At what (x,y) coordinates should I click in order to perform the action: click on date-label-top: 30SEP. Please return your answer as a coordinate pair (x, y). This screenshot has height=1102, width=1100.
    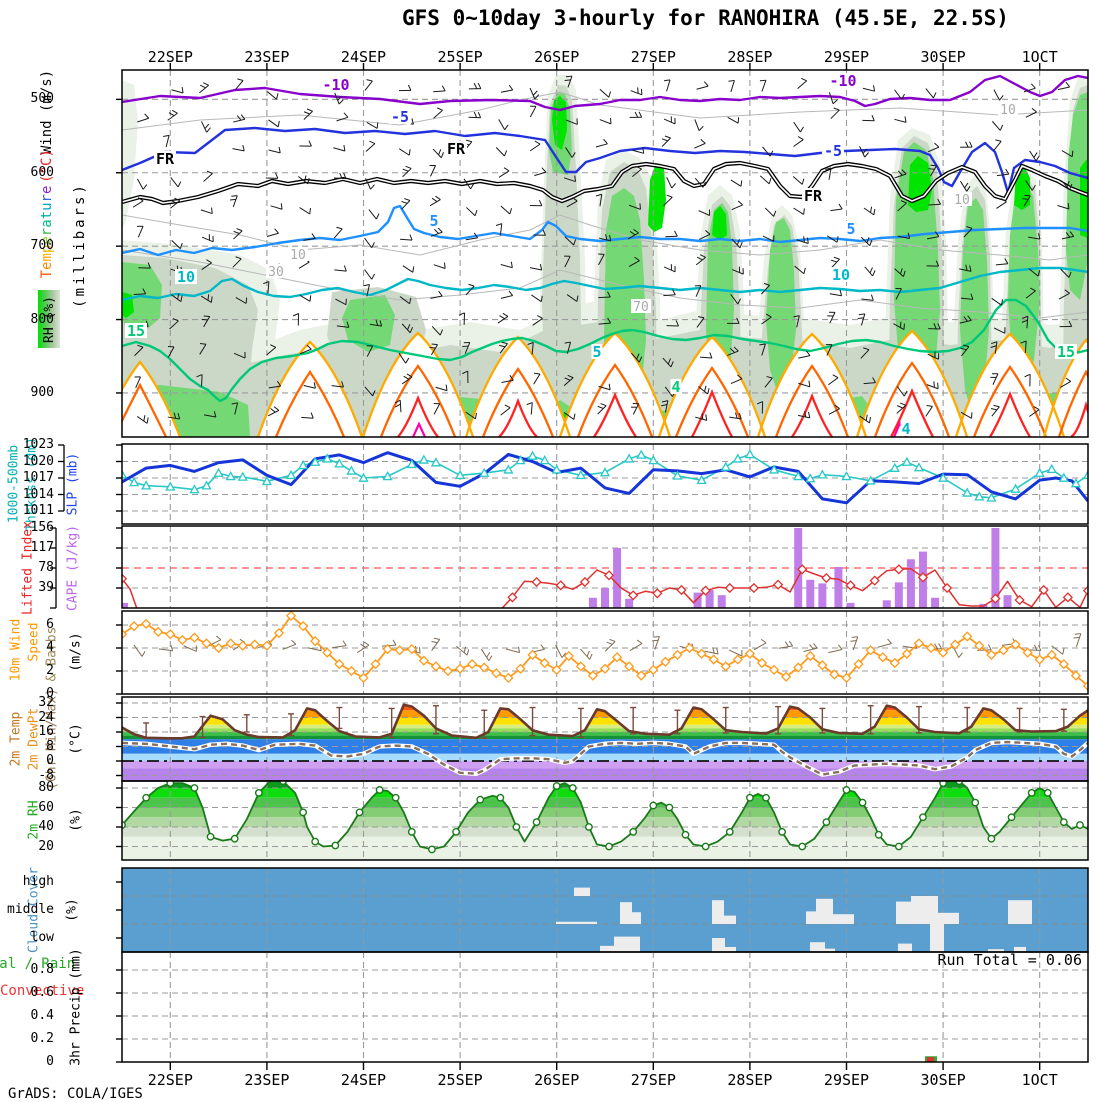
    Looking at the image, I should click on (943, 57).